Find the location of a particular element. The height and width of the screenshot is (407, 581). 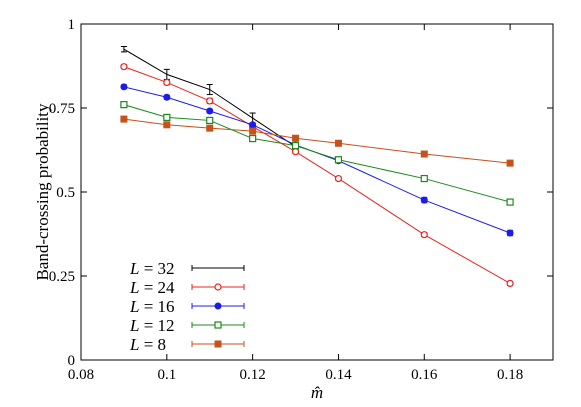

legend-label: L = 8 is located at coordinates (147, 344).